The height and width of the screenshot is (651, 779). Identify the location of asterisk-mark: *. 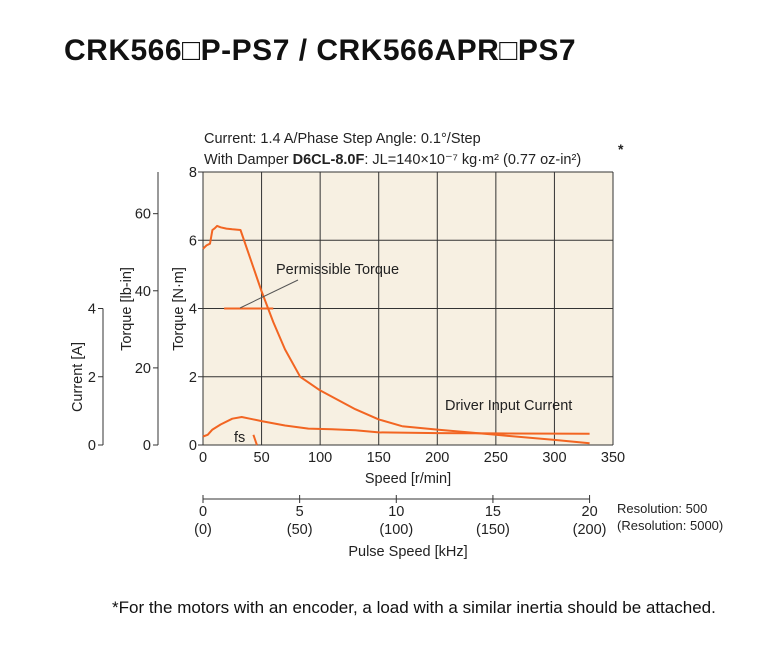
(621, 149).